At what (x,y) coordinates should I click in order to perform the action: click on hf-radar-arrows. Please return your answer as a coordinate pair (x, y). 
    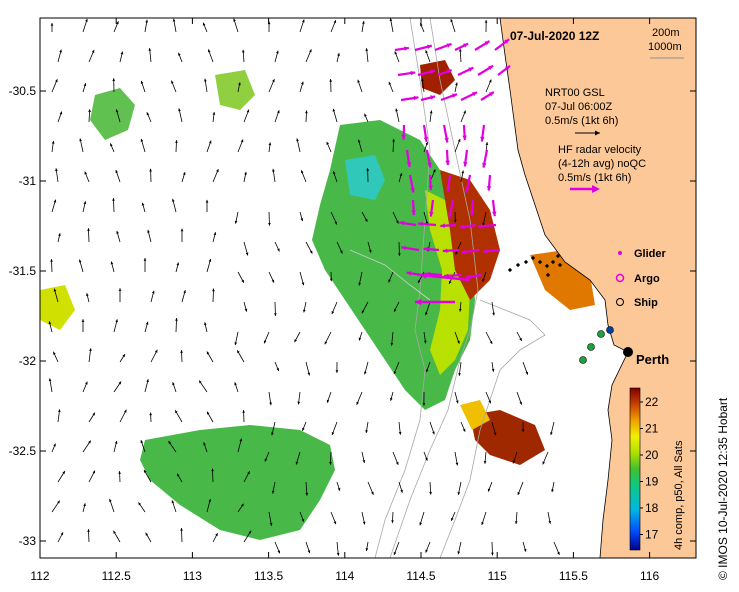
    Looking at the image, I should click on (452, 172).